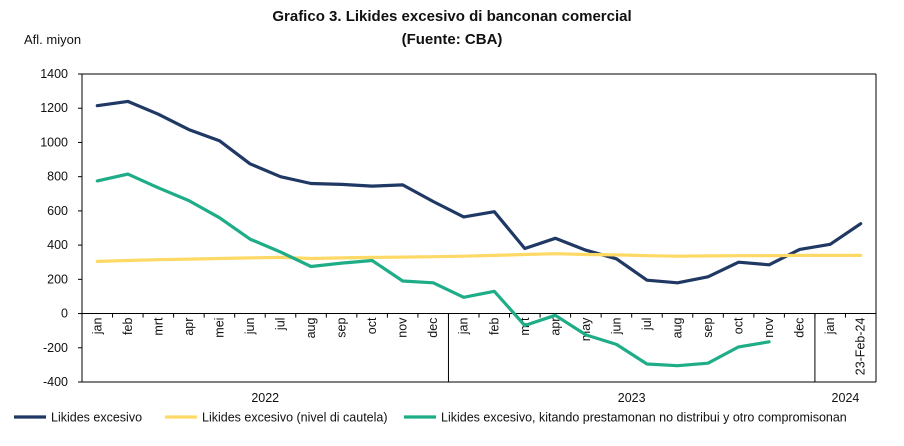 This screenshot has width=904, height=446. What do you see at coordinates (55, 382) in the screenshot?
I see `y-tick-label: -400` at bounding box center [55, 382].